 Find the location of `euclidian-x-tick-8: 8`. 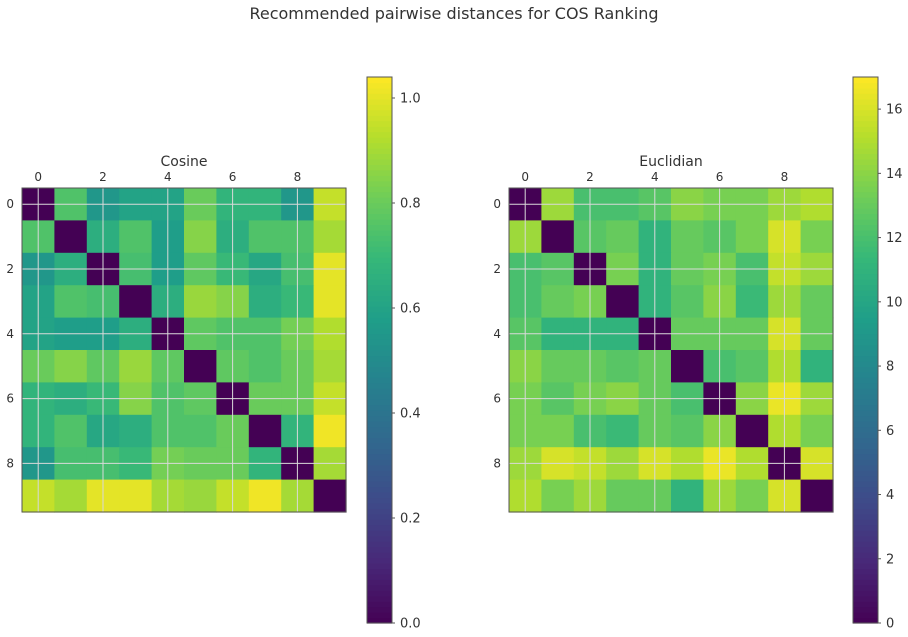

euclidian-x-tick-8: 8 is located at coordinates (785, 177).